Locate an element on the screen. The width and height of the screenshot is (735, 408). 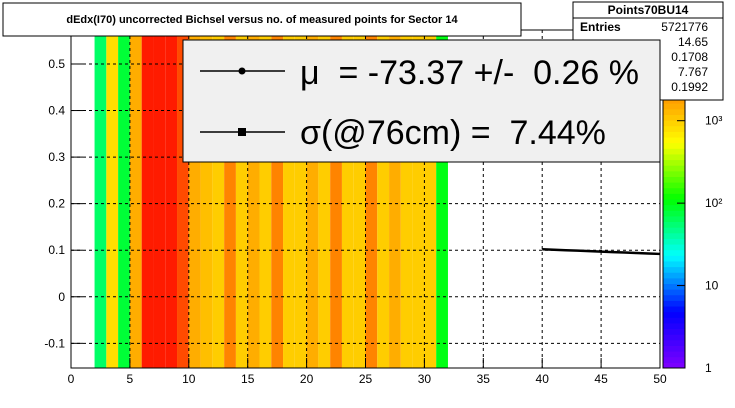
y-tick-label: 0.2 is located at coordinates (56, 204).